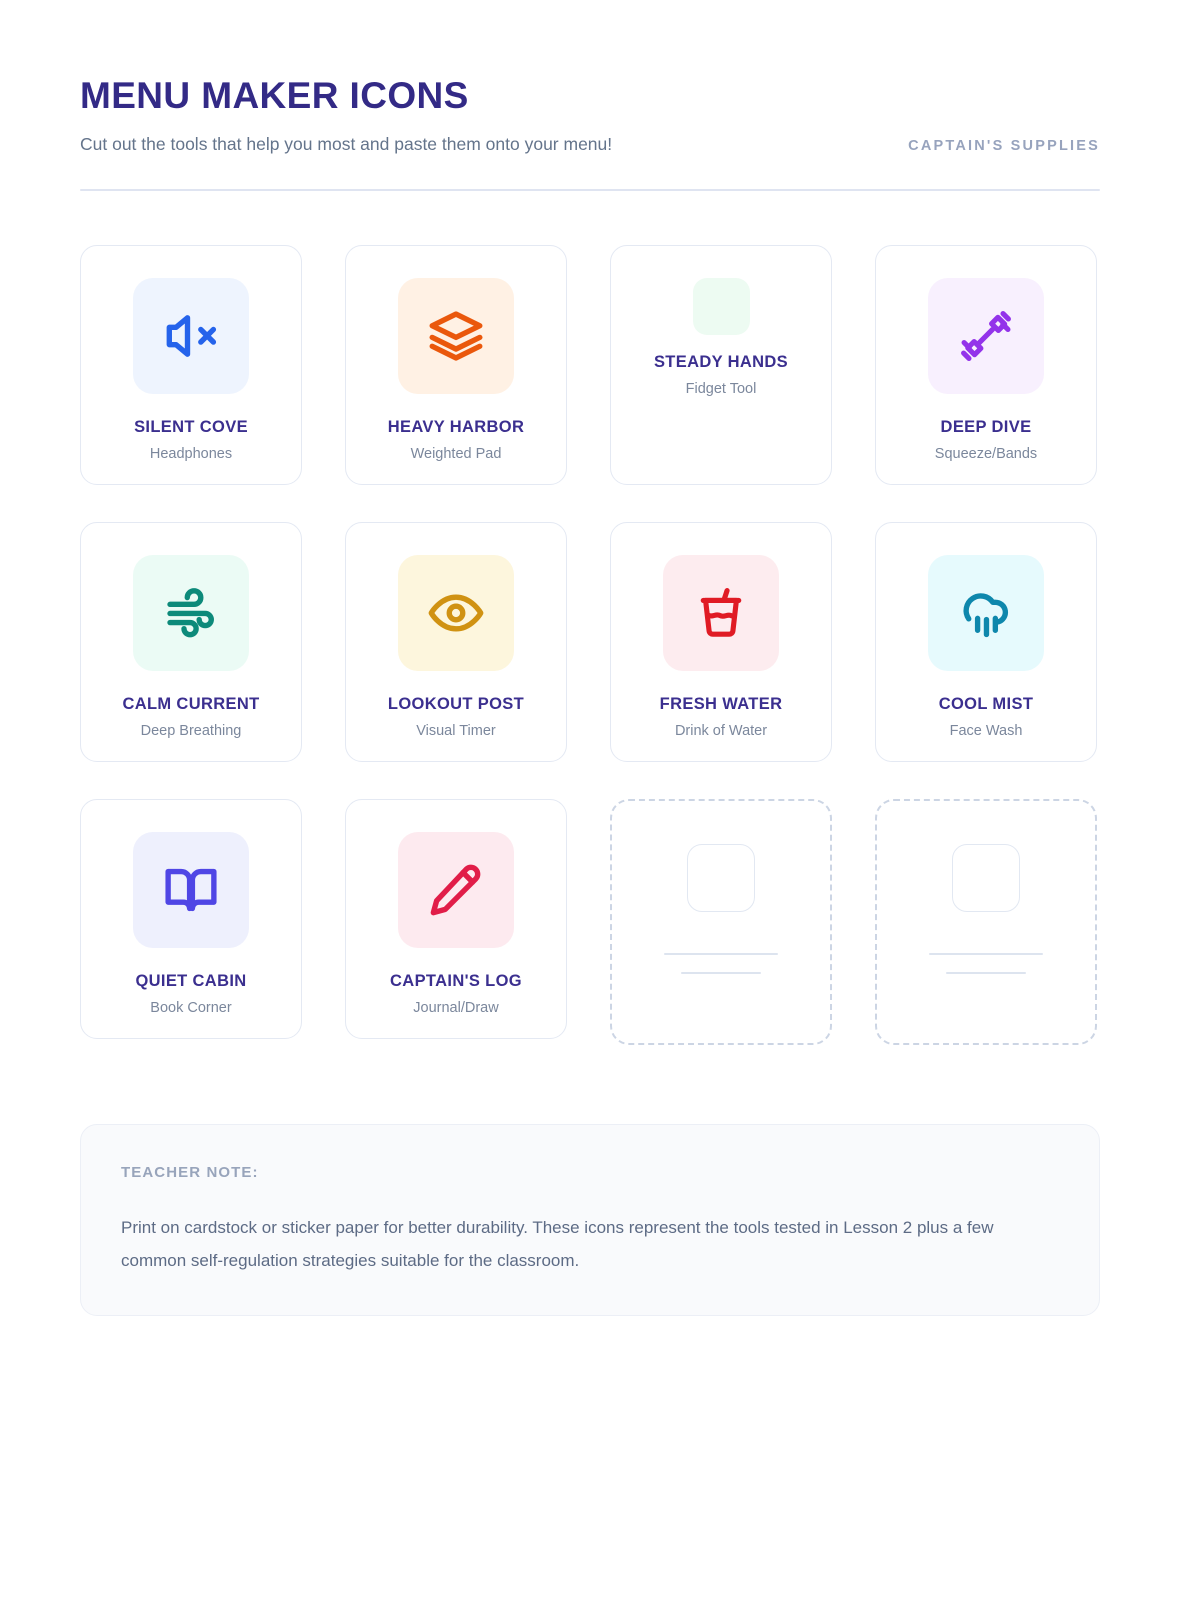 The image size is (1200, 1600). I want to click on pencil-icon-tile, so click(456, 890).